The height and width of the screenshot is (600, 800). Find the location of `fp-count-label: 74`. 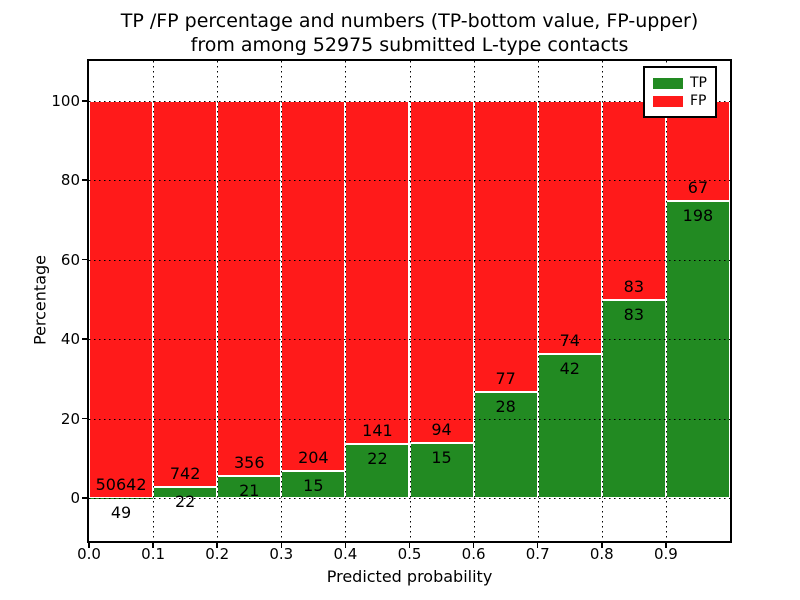

fp-count-label: 74 is located at coordinates (569, 341).